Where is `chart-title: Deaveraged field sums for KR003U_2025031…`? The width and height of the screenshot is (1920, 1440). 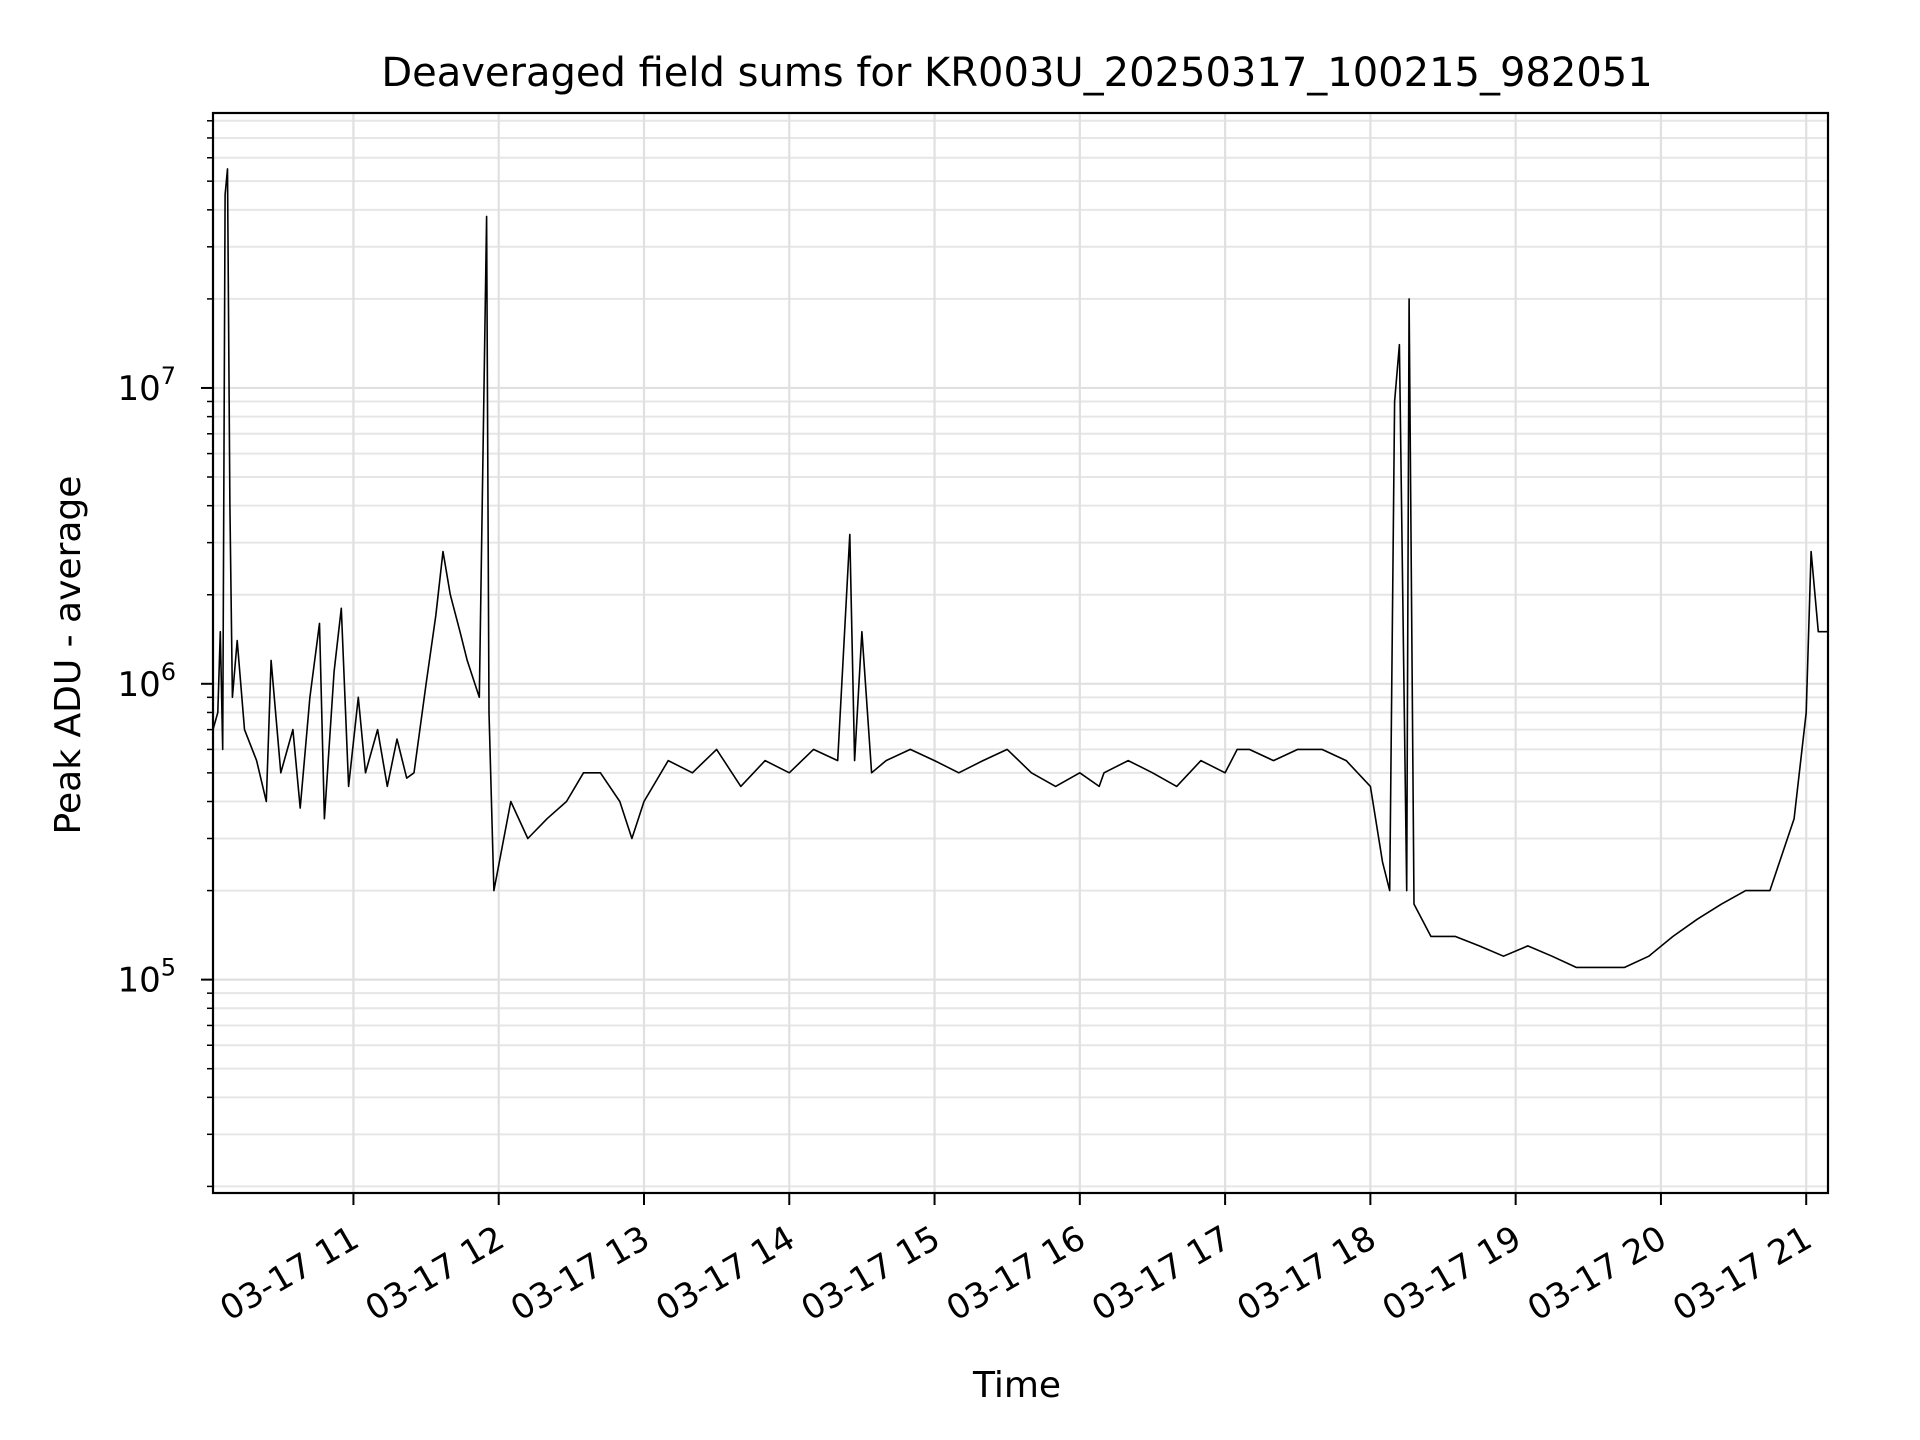 chart-title: Deaveraged field sums for KR003U_2025031… is located at coordinates (1016, 73).